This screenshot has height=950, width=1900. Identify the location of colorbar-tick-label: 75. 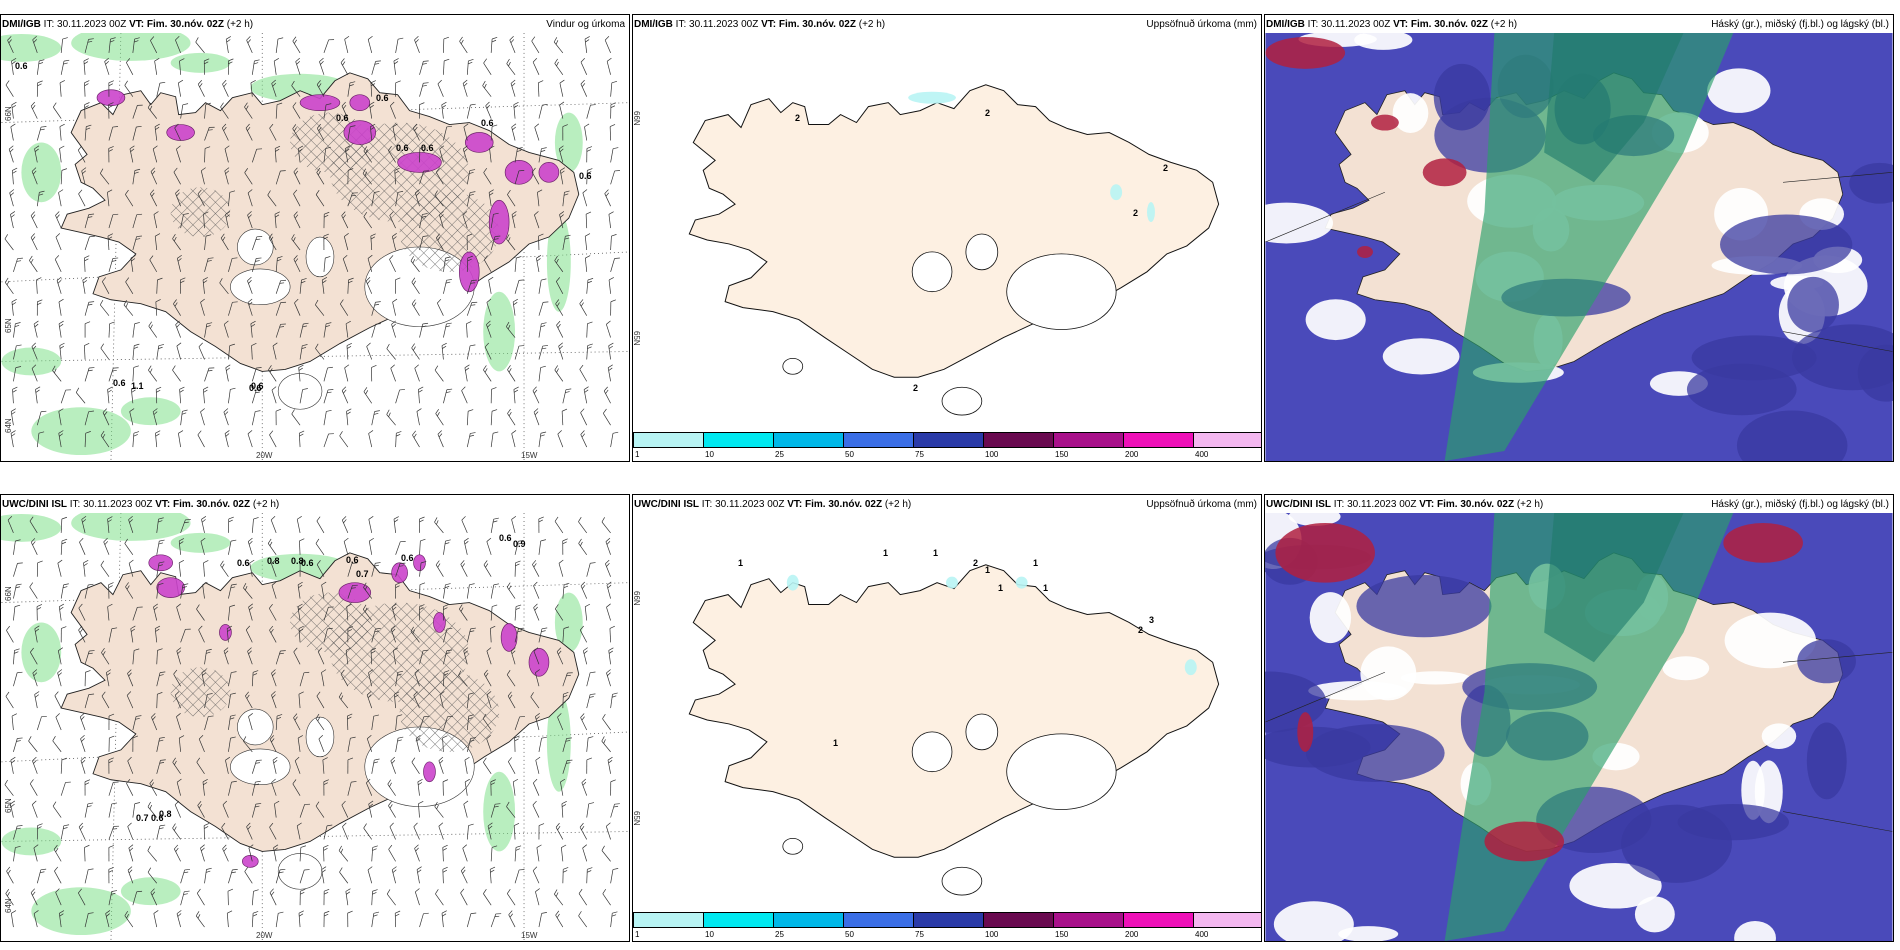
(919, 454).